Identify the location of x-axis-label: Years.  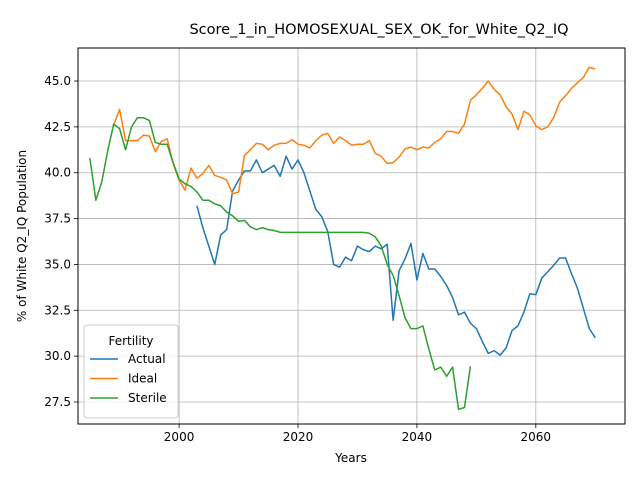
(350, 458).